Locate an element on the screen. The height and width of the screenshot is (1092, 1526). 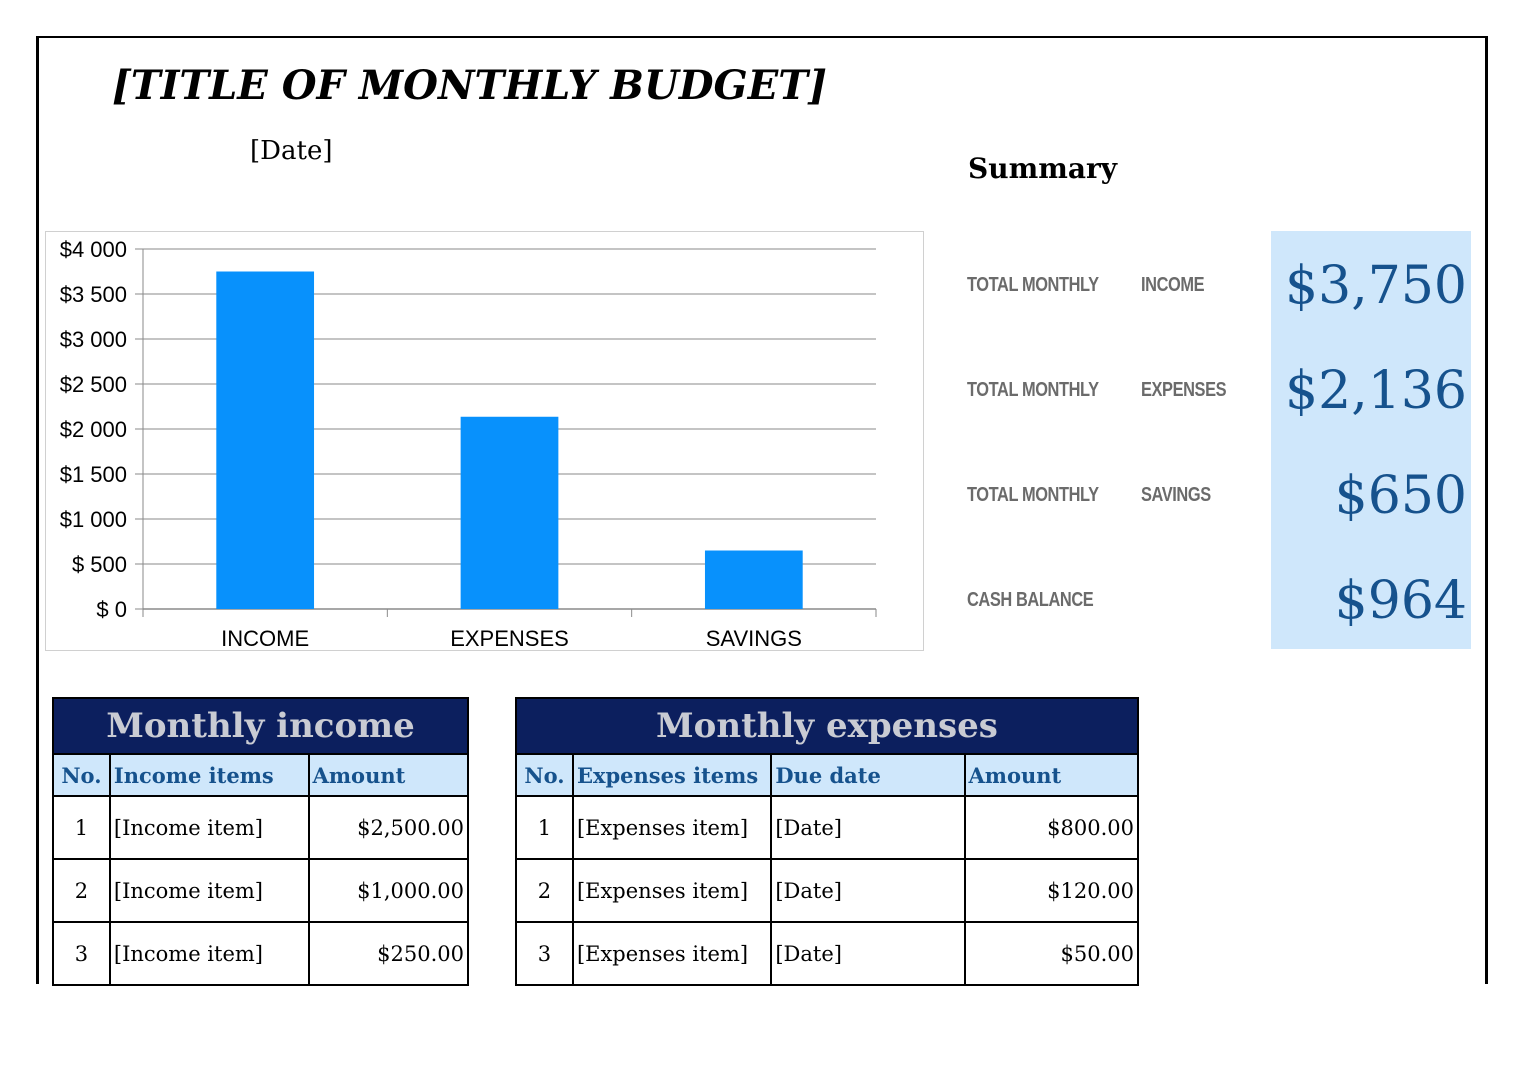
table-row: 1 [Expenses item] [Date] $800.00 is located at coordinates (827, 827).